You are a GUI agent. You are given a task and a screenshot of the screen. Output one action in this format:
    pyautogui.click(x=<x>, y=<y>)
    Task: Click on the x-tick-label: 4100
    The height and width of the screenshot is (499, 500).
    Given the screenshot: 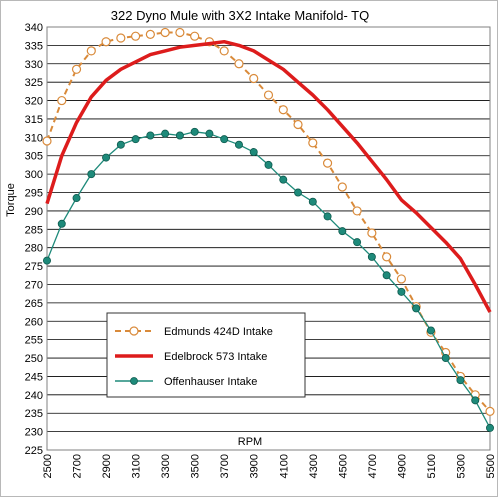 What is the action you would take?
    pyautogui.click(x=284, y=466)
    